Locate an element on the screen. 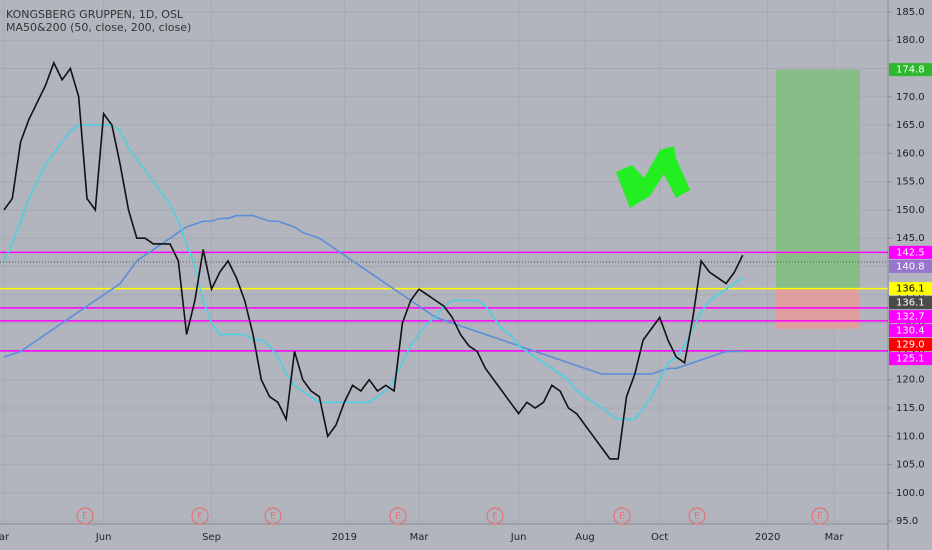 The height and width of the screenshot is (550, 932). y-tick-label: 145.0 is located at coordinates (910, 238).